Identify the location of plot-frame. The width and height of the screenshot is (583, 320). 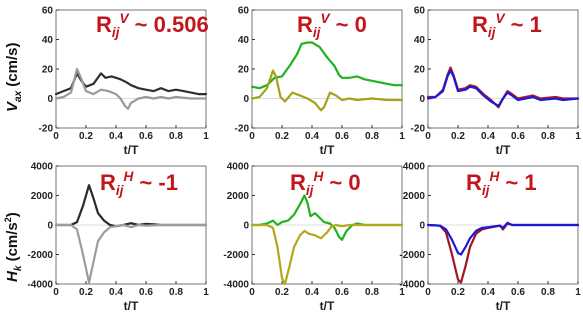
(327, 69).